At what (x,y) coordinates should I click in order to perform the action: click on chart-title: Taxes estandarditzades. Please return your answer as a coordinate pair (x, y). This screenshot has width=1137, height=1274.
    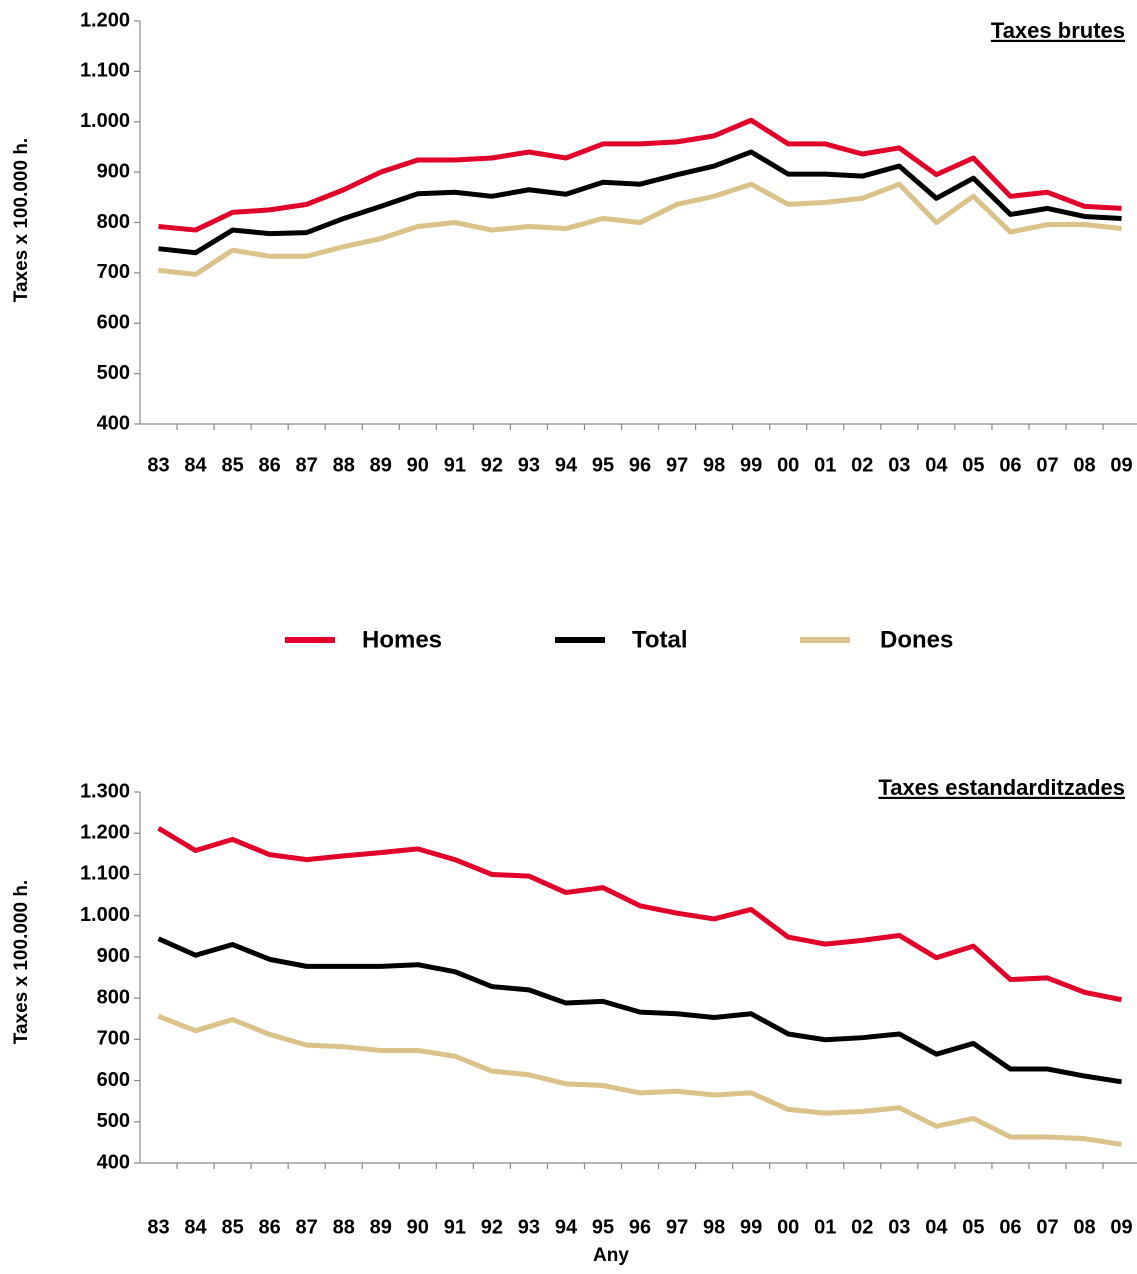
    Looking at the image, I should click on (1001, 787).